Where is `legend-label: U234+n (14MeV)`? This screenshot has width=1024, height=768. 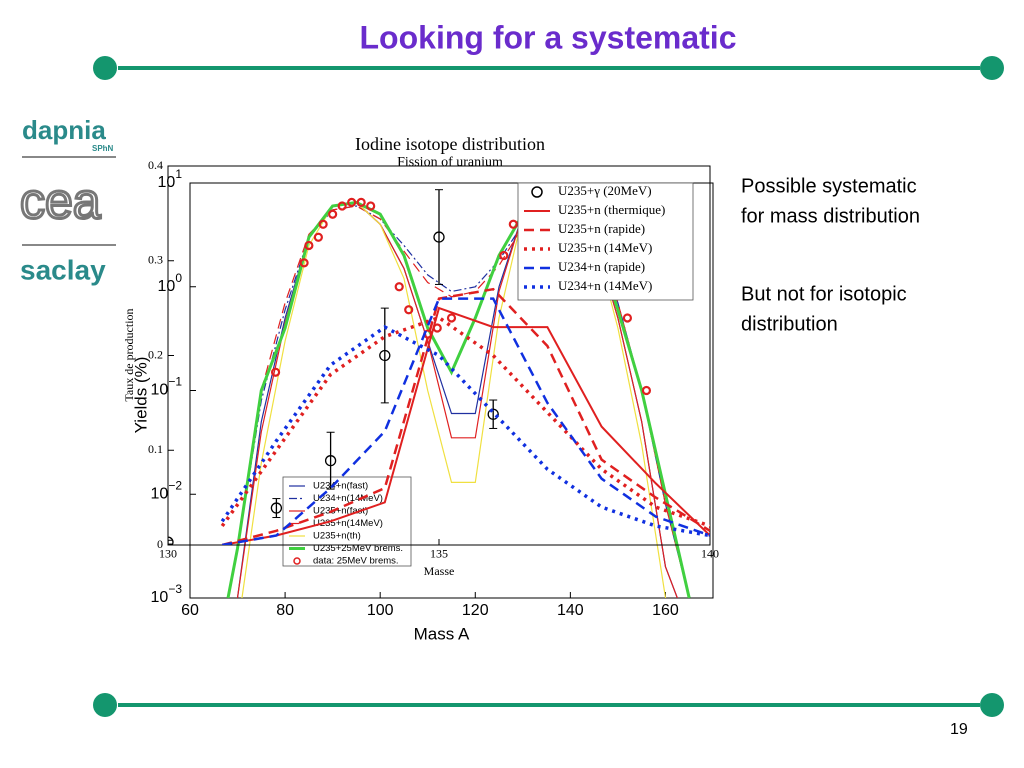
legend-label: U234+n (14MeV) is located at coordinates (605, 285).